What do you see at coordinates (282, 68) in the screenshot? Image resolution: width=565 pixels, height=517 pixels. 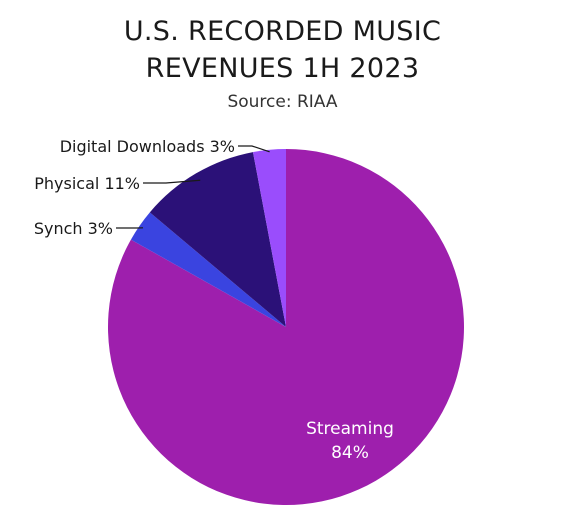 I see `chart-title-line-2: REVENUES 1H 2023` at bounding box center [282, 68].